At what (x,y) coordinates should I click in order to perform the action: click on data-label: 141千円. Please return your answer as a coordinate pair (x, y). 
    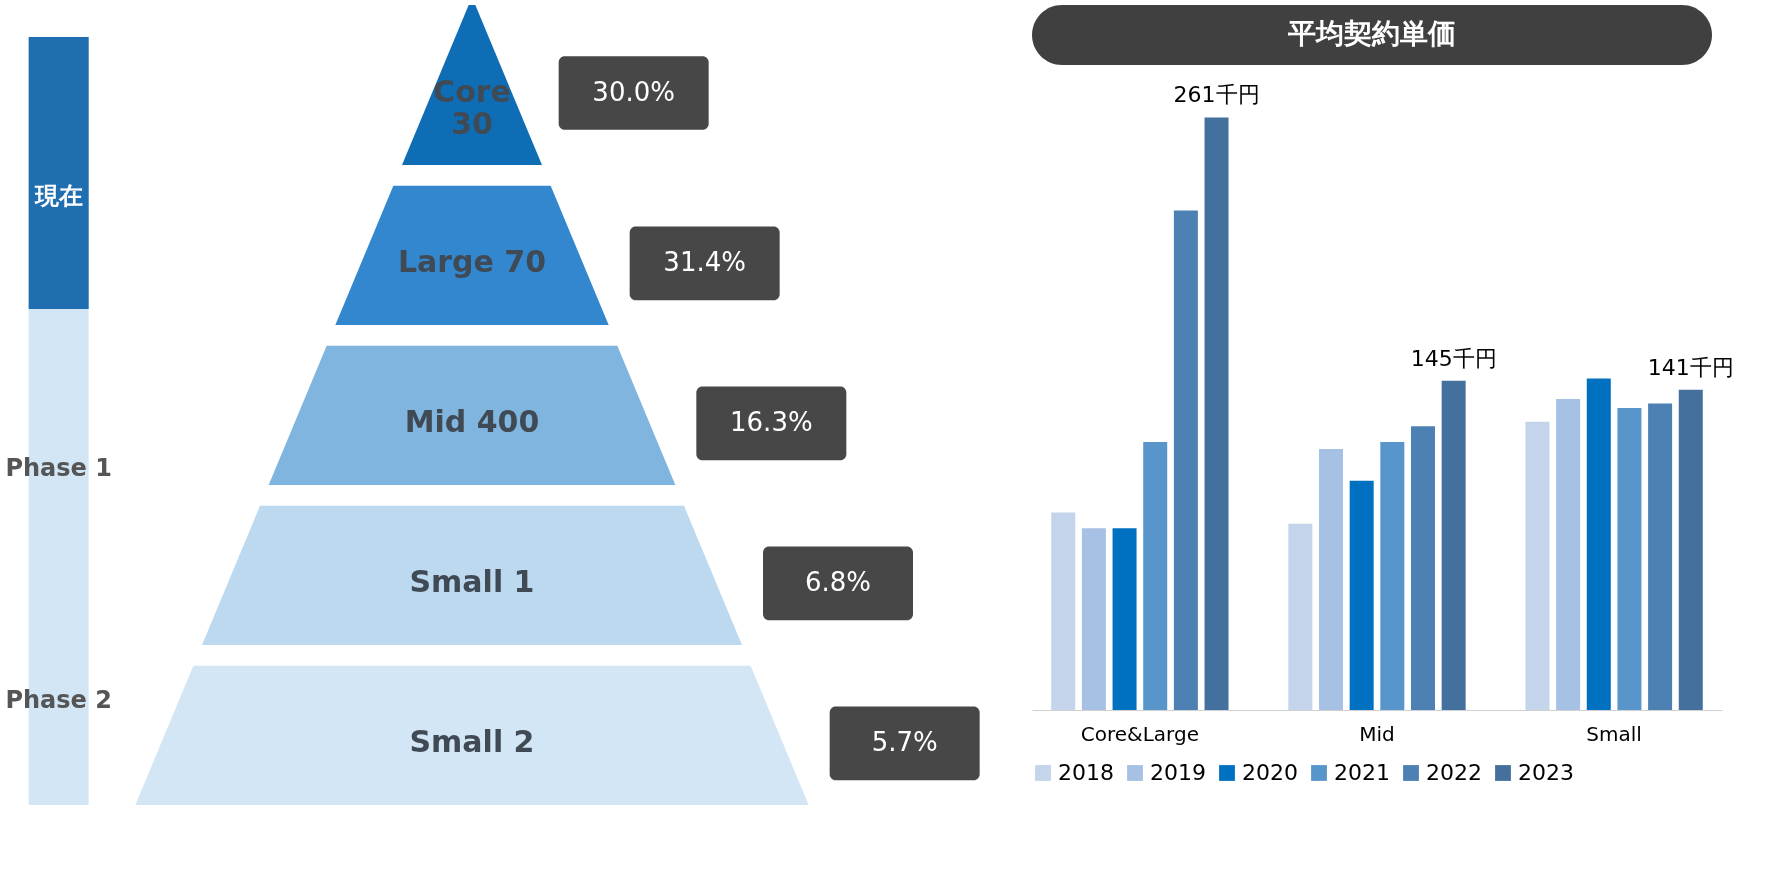
    Looking at the image, I should click on (1690, 367).